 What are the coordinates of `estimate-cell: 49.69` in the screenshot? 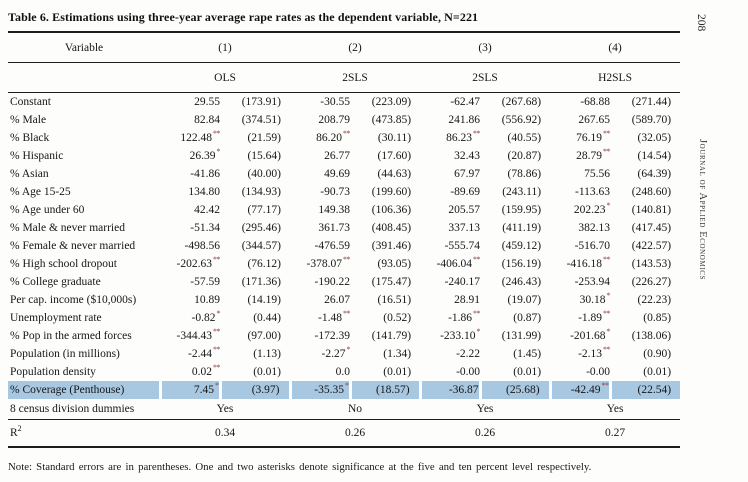 It's located at (337, 174).